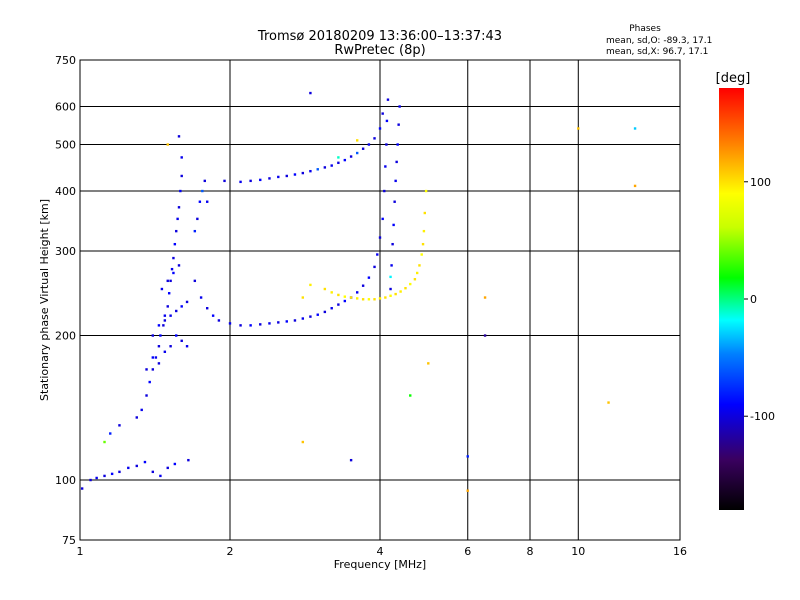  What do you see at coordinates (731, 299) in the screenshot?
I see `colorbar` at bounding box center [731, 299].